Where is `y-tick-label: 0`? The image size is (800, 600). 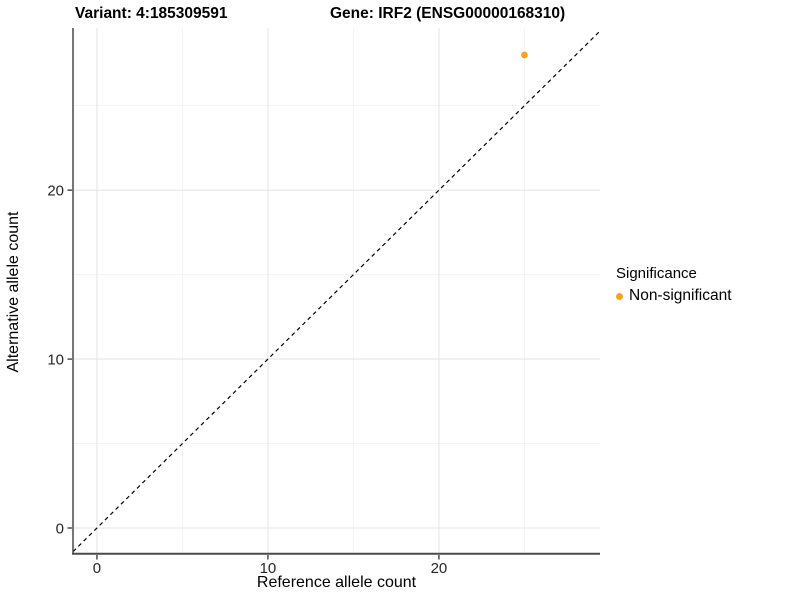 y-tick-label: 0 is located at coordinates (60, 529).